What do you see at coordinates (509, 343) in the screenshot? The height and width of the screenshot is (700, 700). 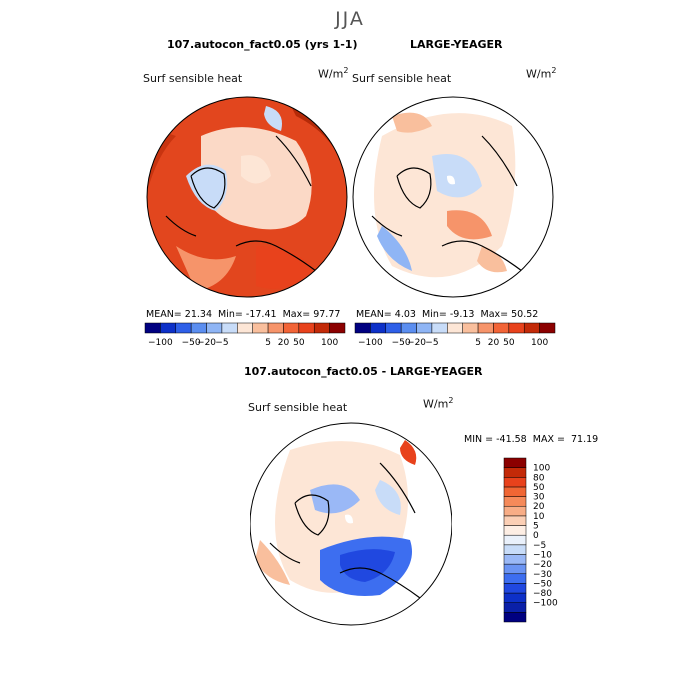 I see `panel2-colorbar-tick-label: 50` at bounding box center [509, 343].